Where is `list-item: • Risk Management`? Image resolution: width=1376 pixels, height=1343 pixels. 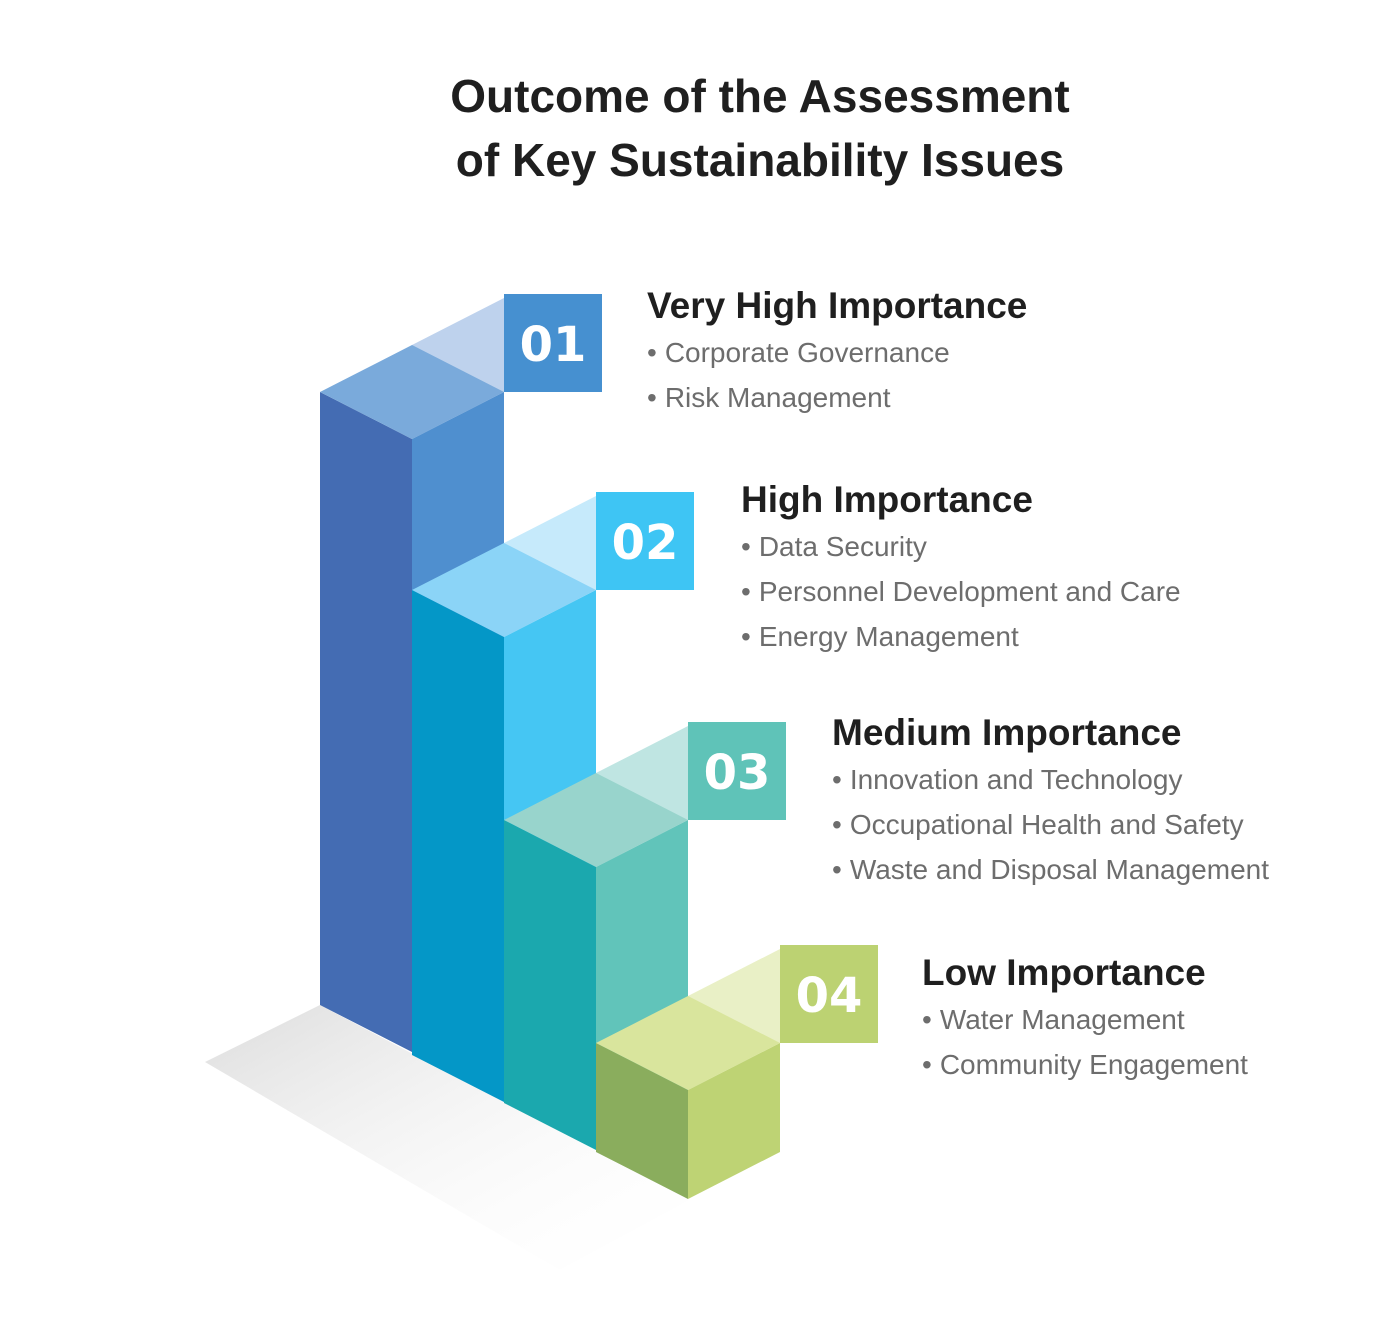
list-item: • Risk Management is located at coordinates (769, 397).